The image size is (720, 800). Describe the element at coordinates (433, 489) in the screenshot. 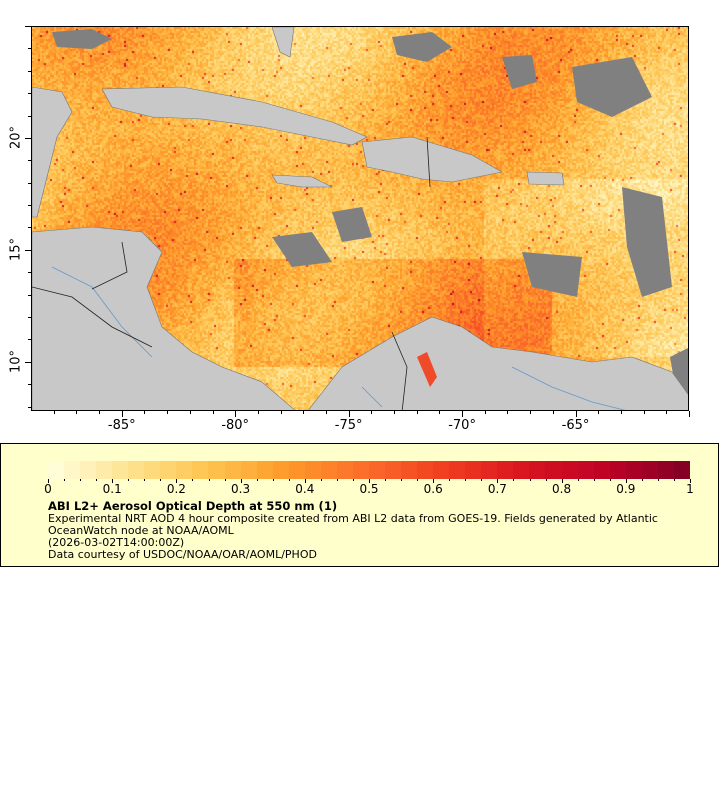

I see `colorbar-tick-label: 0.6` at that location.